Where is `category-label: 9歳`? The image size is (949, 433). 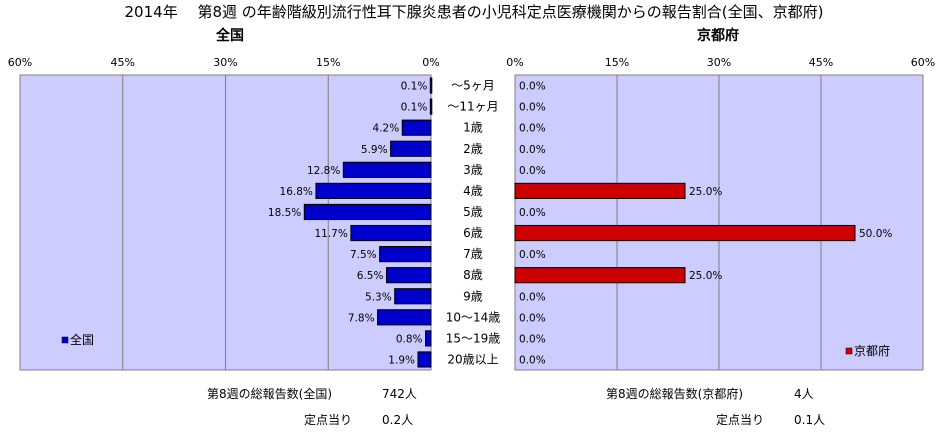
category-label: 9歳 is located at coordinates (473, 296).